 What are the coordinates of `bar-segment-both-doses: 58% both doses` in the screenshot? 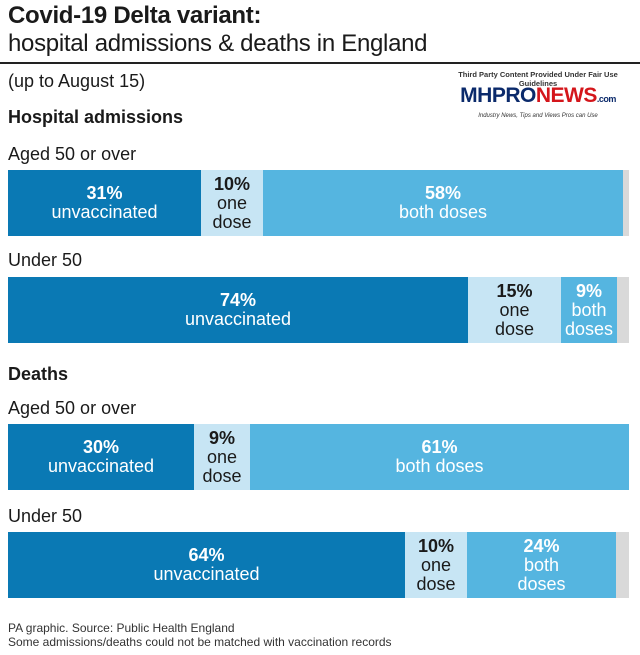 It's located at (443, 203).